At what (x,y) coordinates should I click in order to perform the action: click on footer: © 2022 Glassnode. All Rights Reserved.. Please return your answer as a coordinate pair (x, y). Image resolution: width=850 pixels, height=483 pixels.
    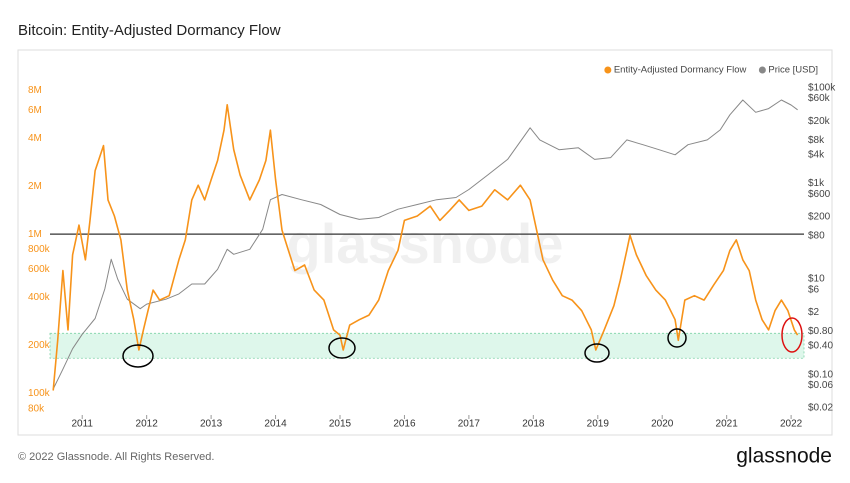
    Looking at the image, I should click on (116, 457).